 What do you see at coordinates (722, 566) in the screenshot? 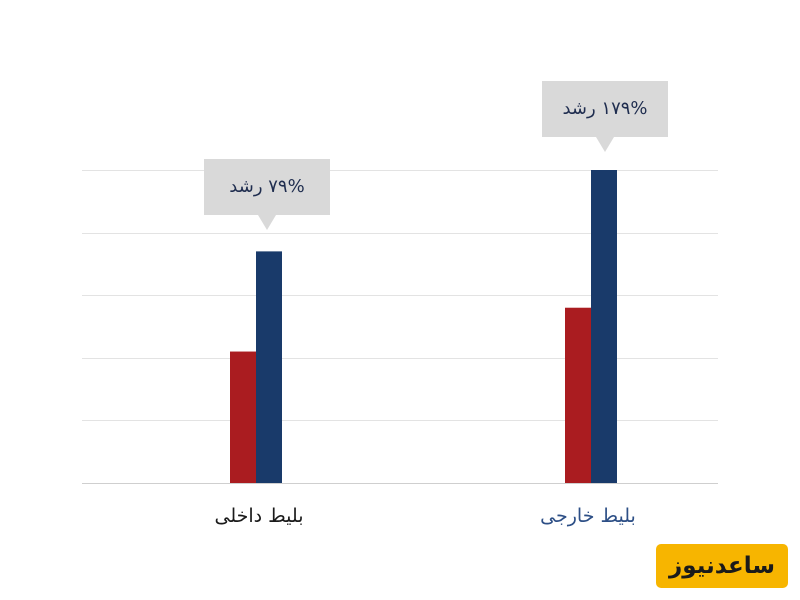
I see `saednews-logo: ساعدنیوز` at bounding box center [722, 566].